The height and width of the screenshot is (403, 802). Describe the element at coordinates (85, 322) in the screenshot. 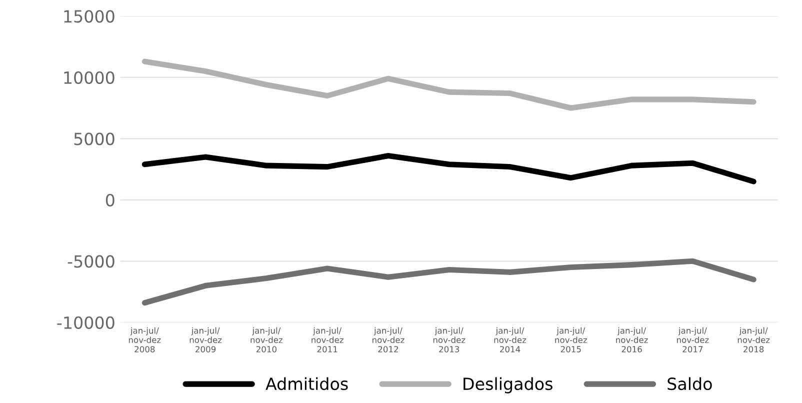

I see `y-tick-label: -10000` at that location.